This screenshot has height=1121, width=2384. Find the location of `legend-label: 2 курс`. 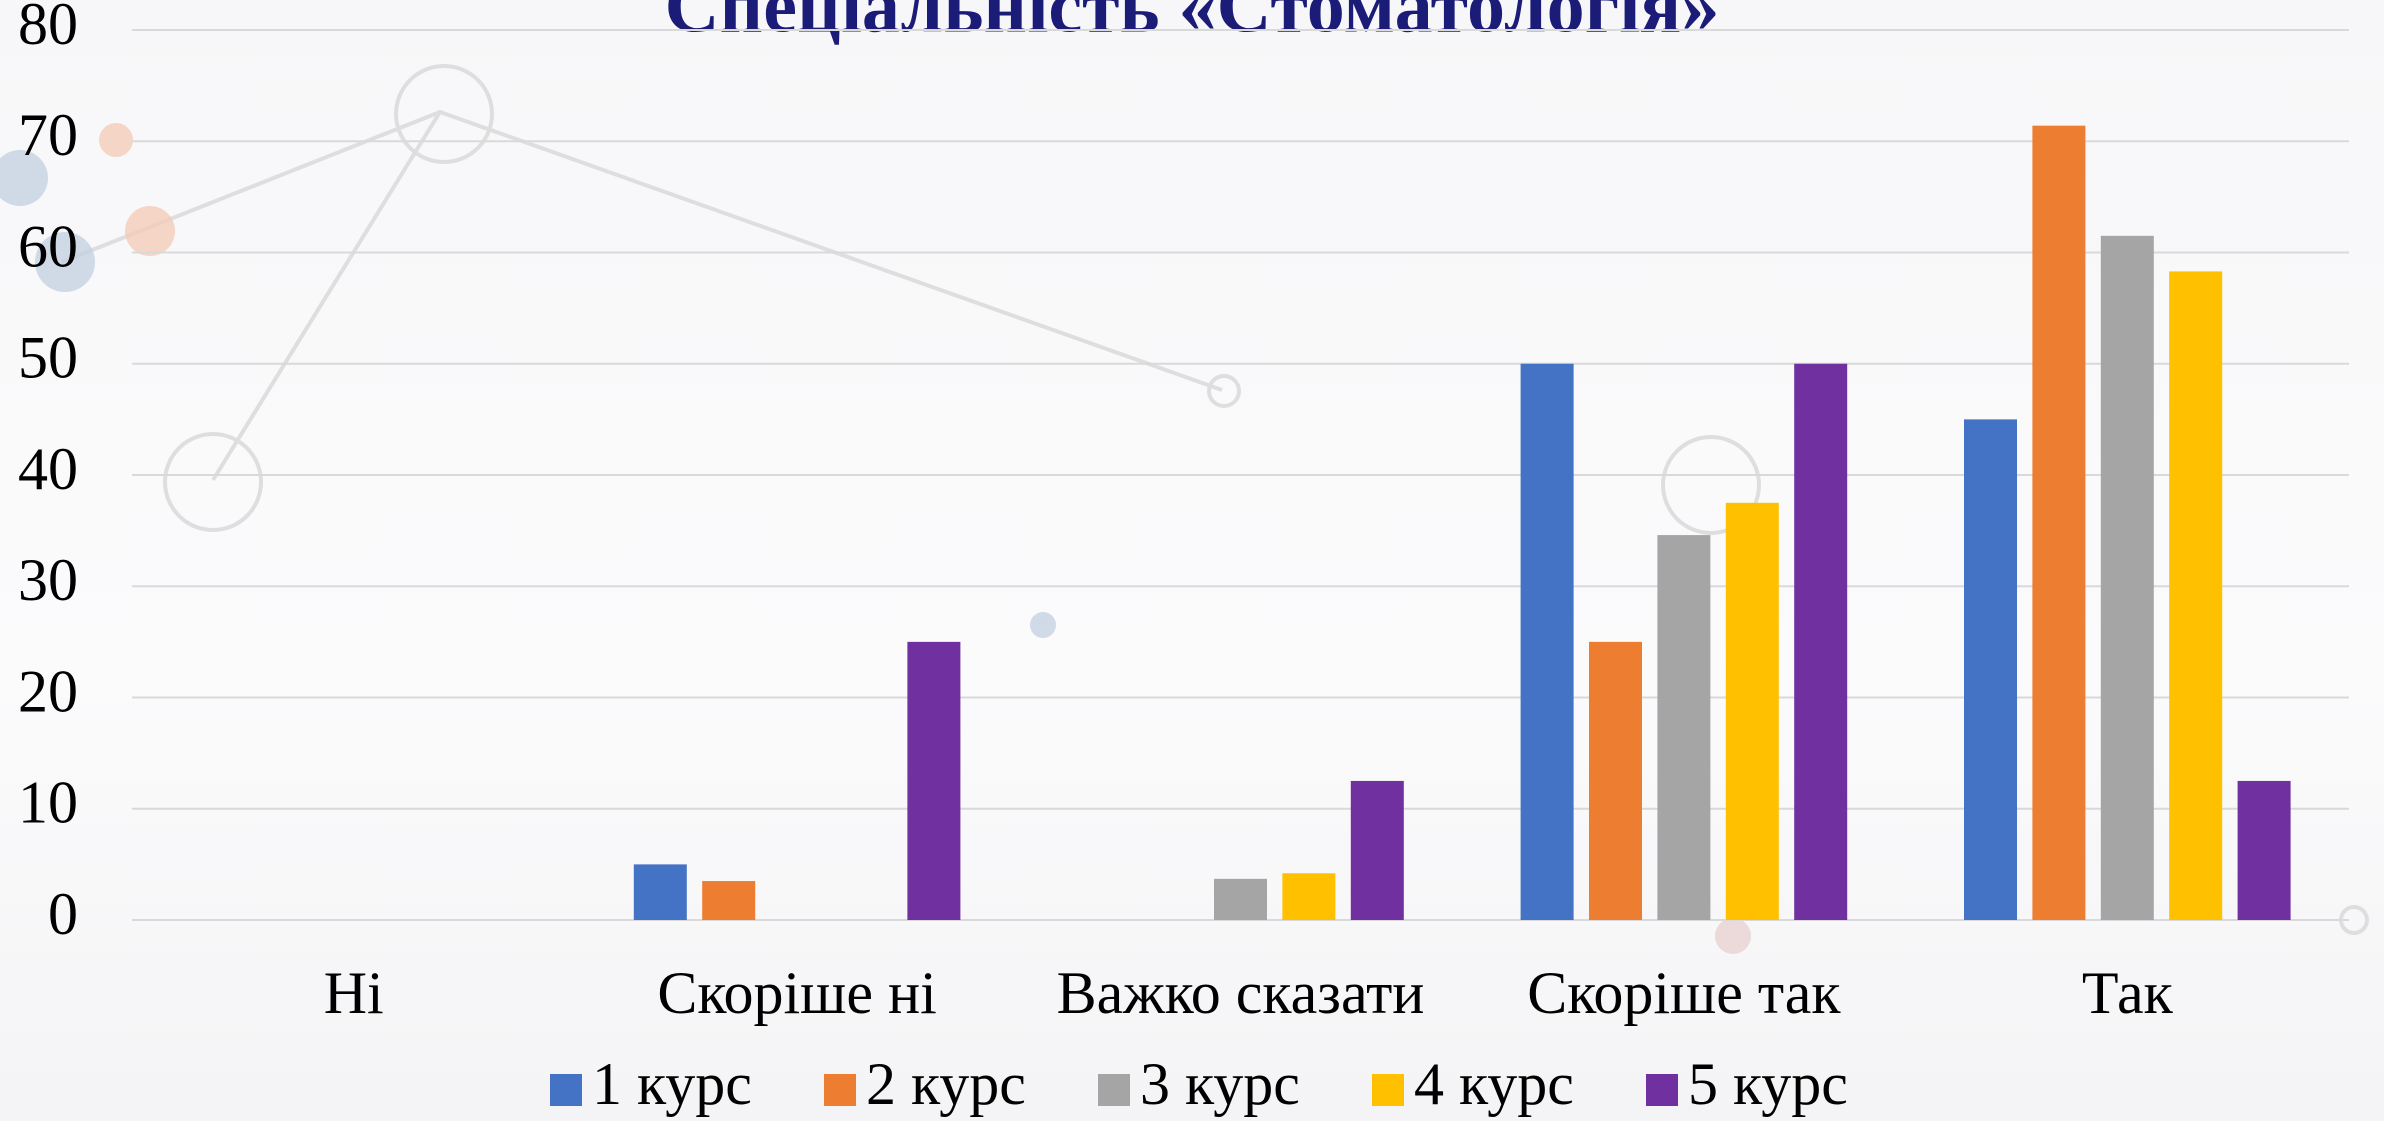

legend-label: 2 курс is located at coordinates (946, 1084).